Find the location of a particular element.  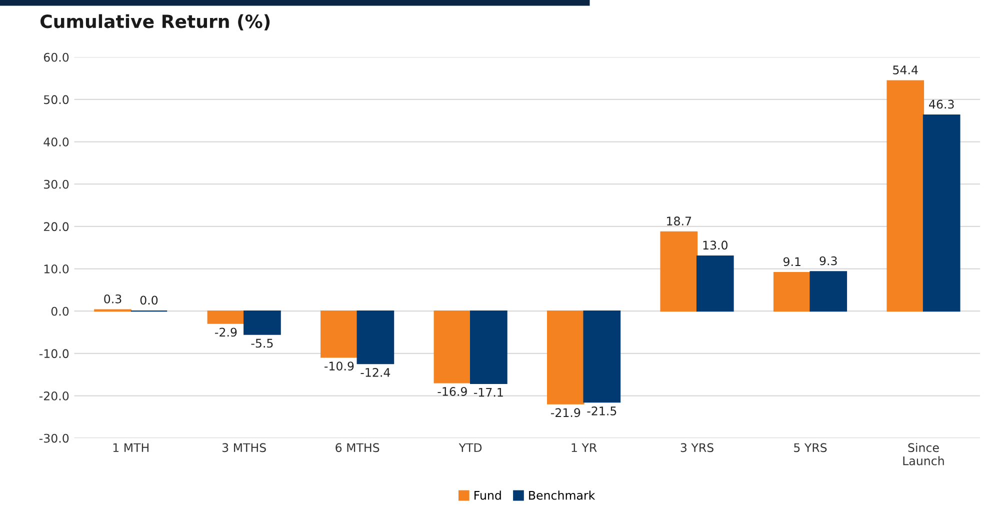

data-label: 18.7 is located at coordinates (679, 221).